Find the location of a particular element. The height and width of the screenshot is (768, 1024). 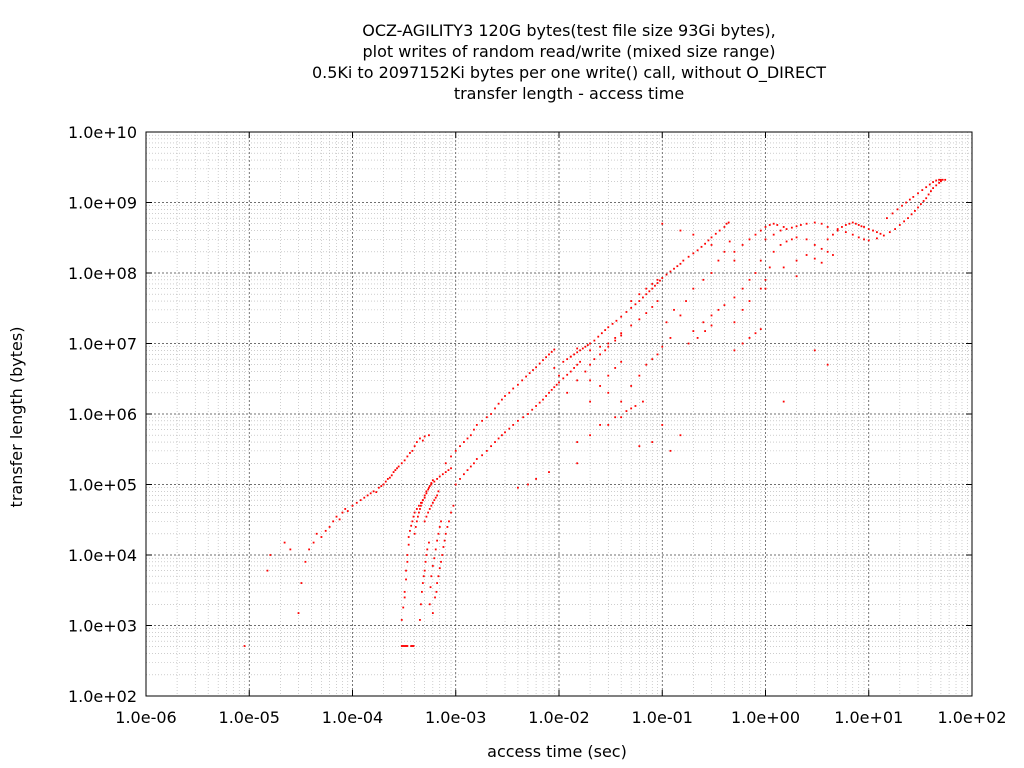

y-axis-label: transfer length (bytes) is located at coordinates (16, 417).